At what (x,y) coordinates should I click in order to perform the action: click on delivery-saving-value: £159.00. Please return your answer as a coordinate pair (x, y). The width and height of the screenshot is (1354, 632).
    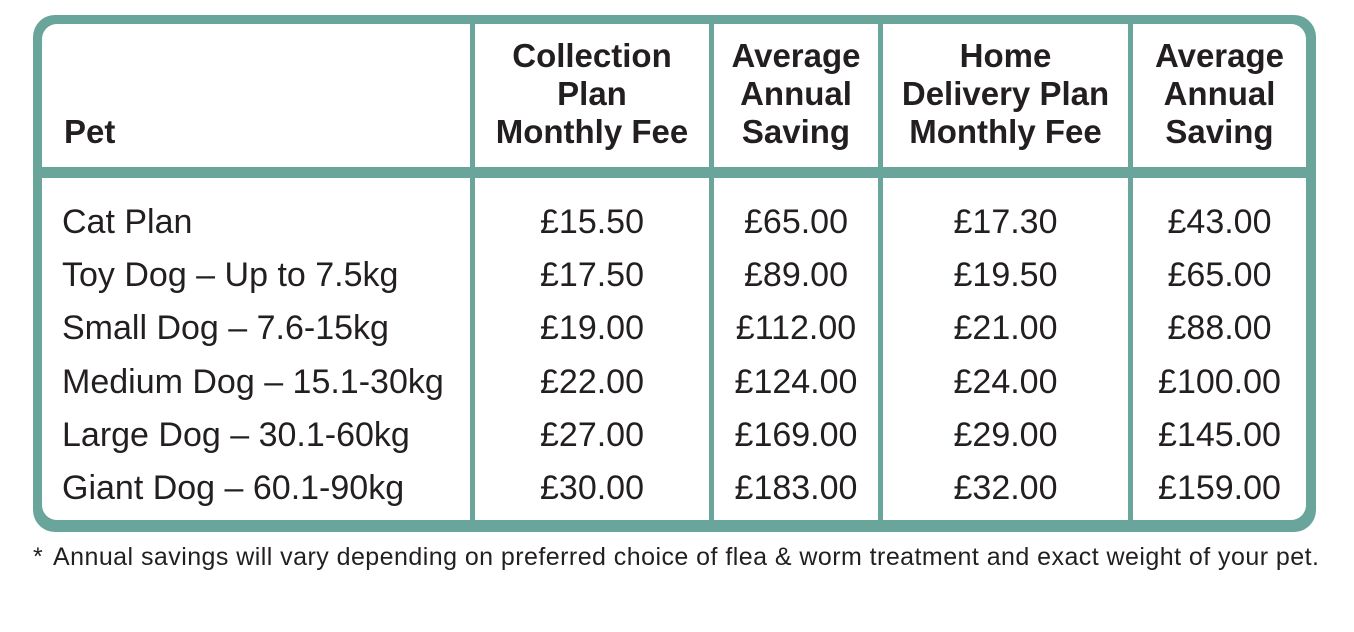
    Looking at the image, I should click on (1219, 487).